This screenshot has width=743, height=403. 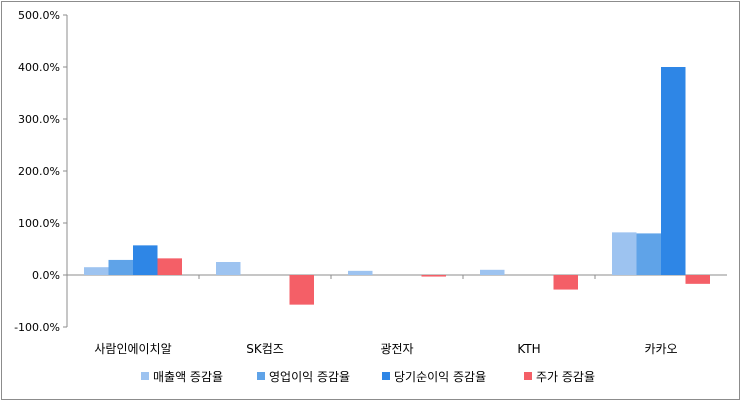 What do you see at coordinates (132, 349) in the screenshot?
I see `x-category-label: 사람인에이치알` at bounding box center [132, 349].